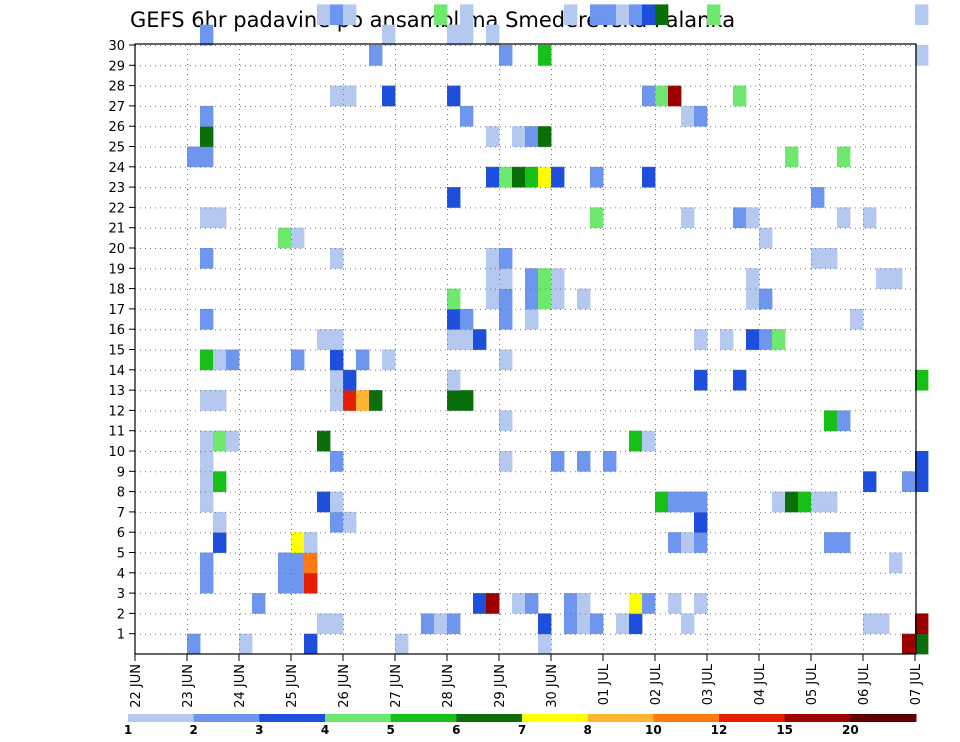 Image resolution: width=960 pixels, height=742 pixels. Describe the element at coordinates (193, 730) in the screenshot. I see `colorbar-label: 2` at that location.